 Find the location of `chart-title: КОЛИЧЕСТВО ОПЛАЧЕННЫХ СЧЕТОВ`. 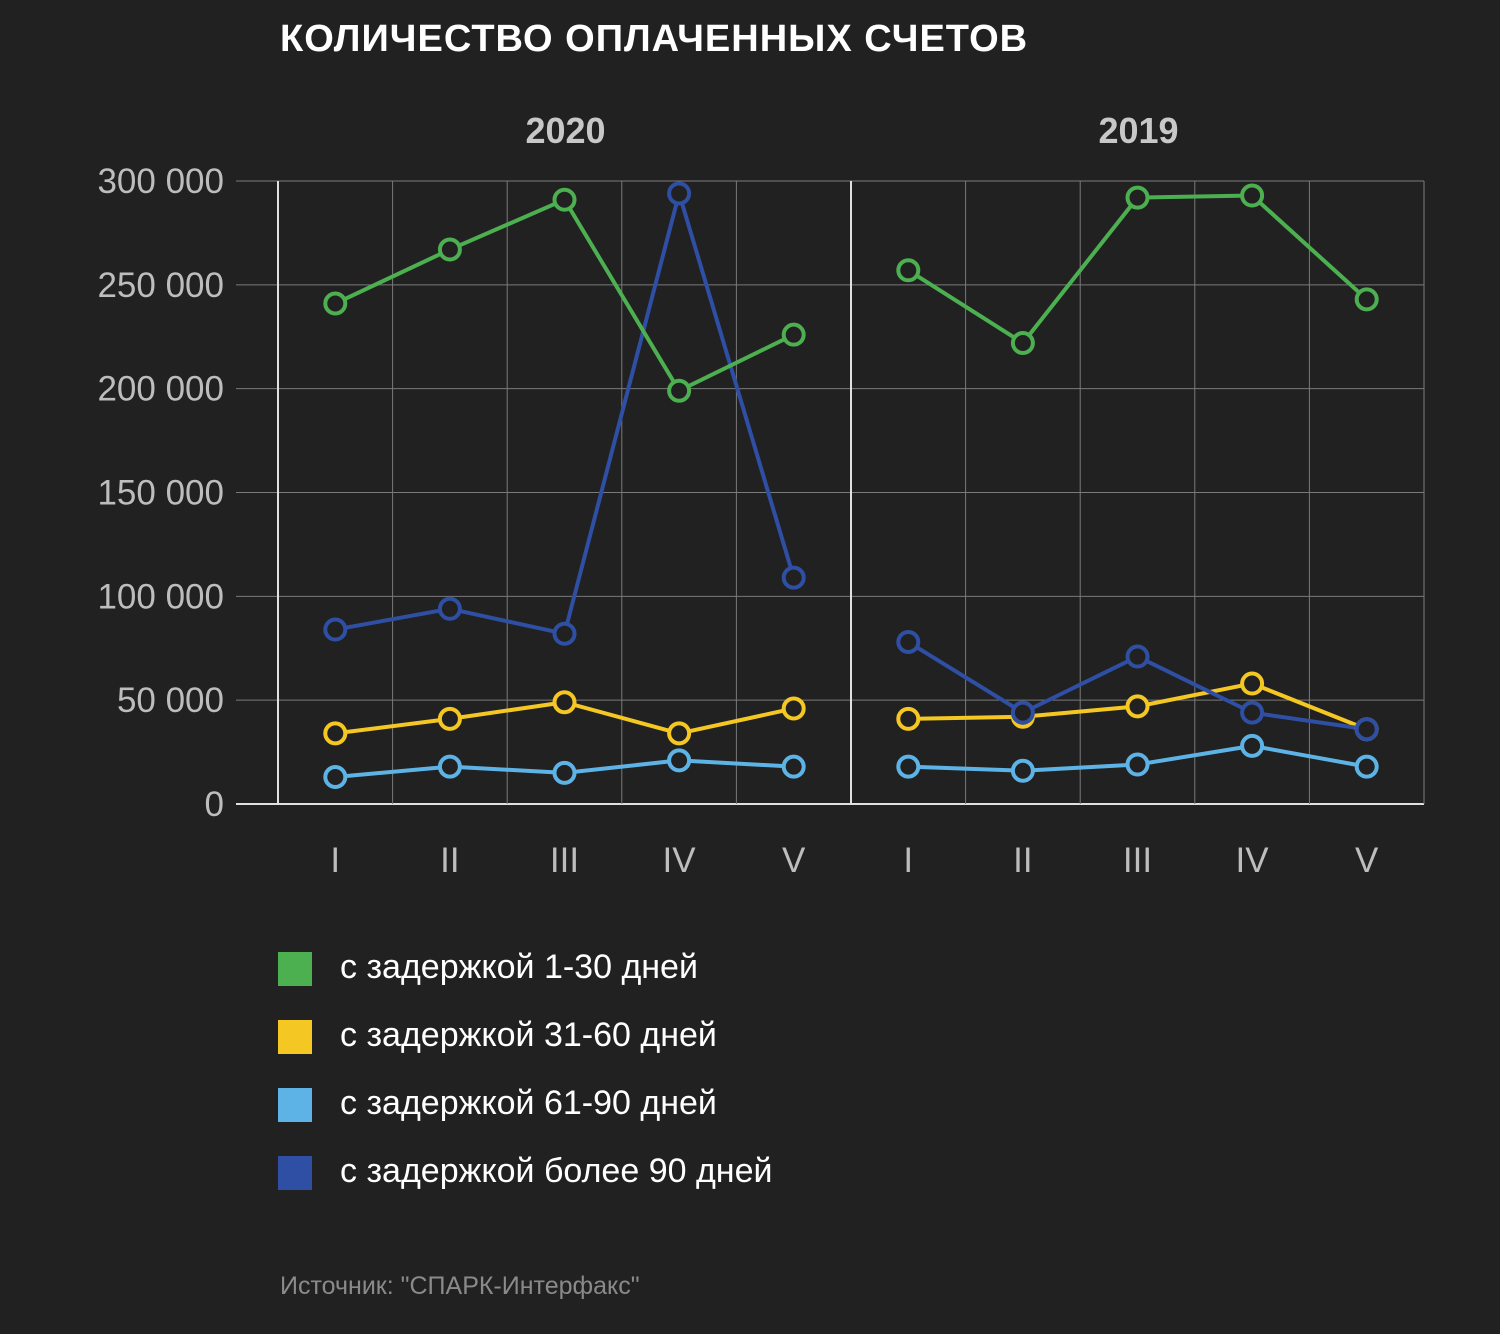

chart-title: КОЛИЧЕСТВО ОПЛАЧЕННЫХ СЧЕТОВ is located at coordinates (654, 39).